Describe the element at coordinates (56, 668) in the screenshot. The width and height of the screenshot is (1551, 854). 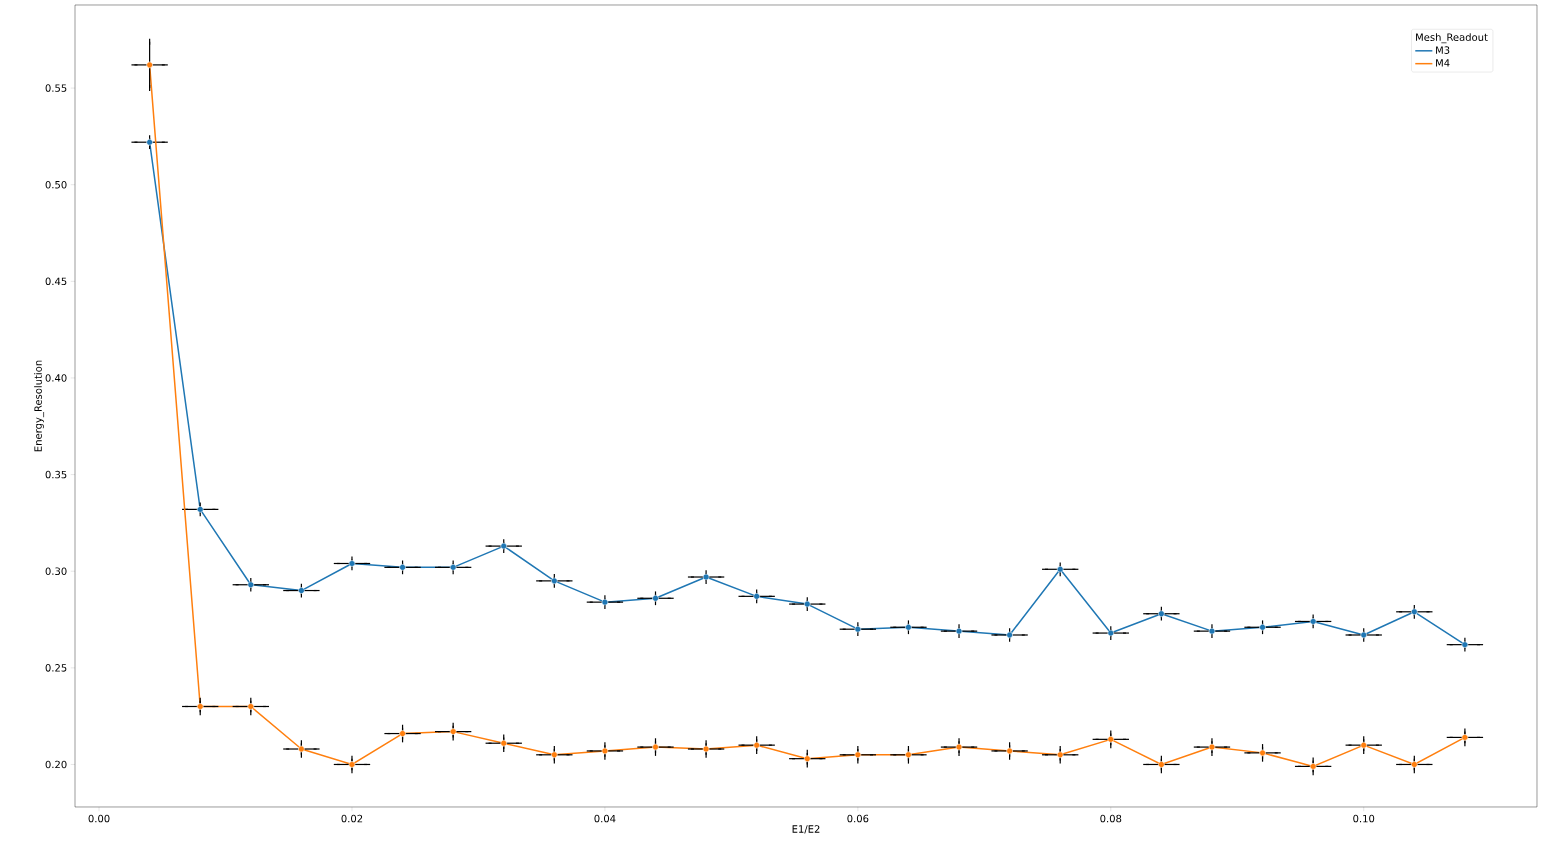
I see `y-tick-label: 0.25` at that location.